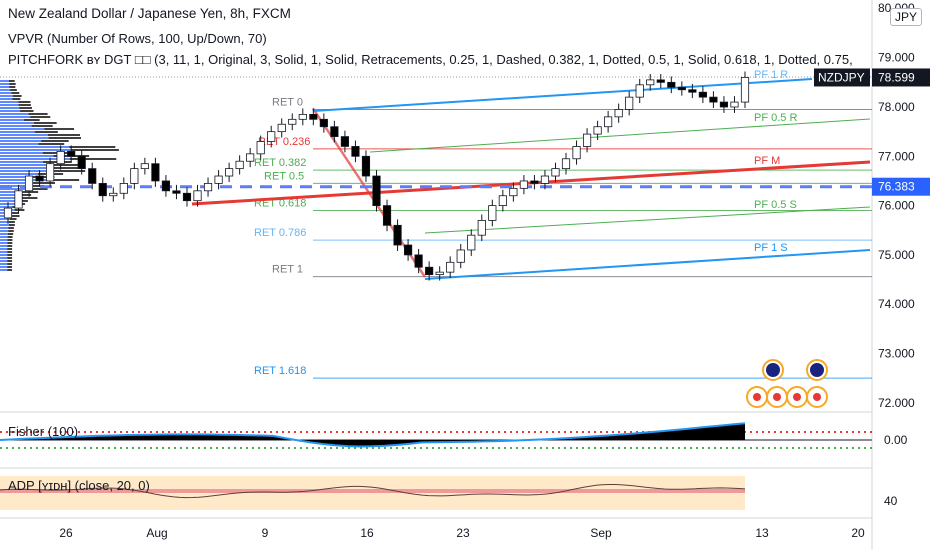  What do you see at coordinates (775, 205) in the screenshot?
I see `pitchfork-label-pf05s: PF 0.5 S` at bounding box center [775, 205].